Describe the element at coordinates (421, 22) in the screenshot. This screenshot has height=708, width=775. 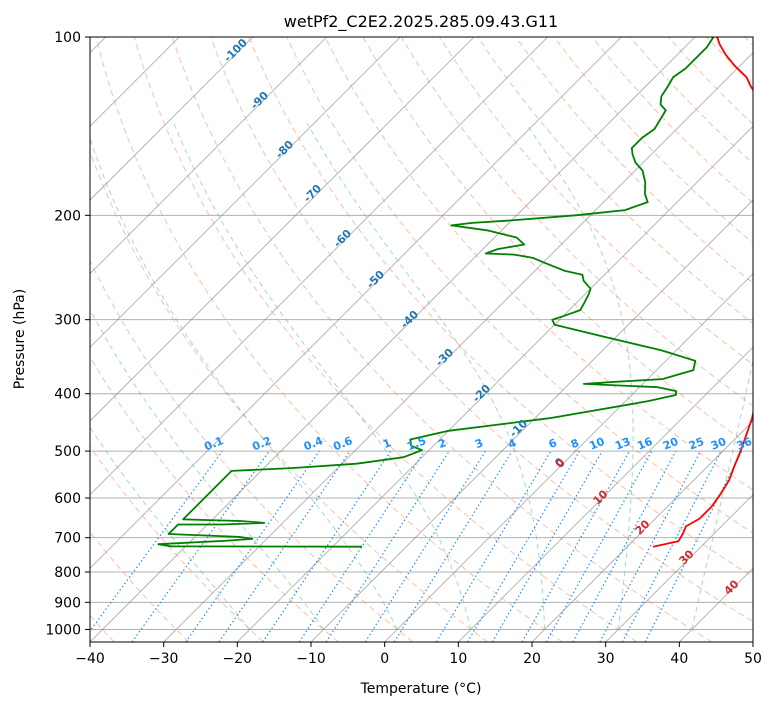
I see `chart-title: wetPf2_C2E2.2025.285.09.43.G11` at that location.